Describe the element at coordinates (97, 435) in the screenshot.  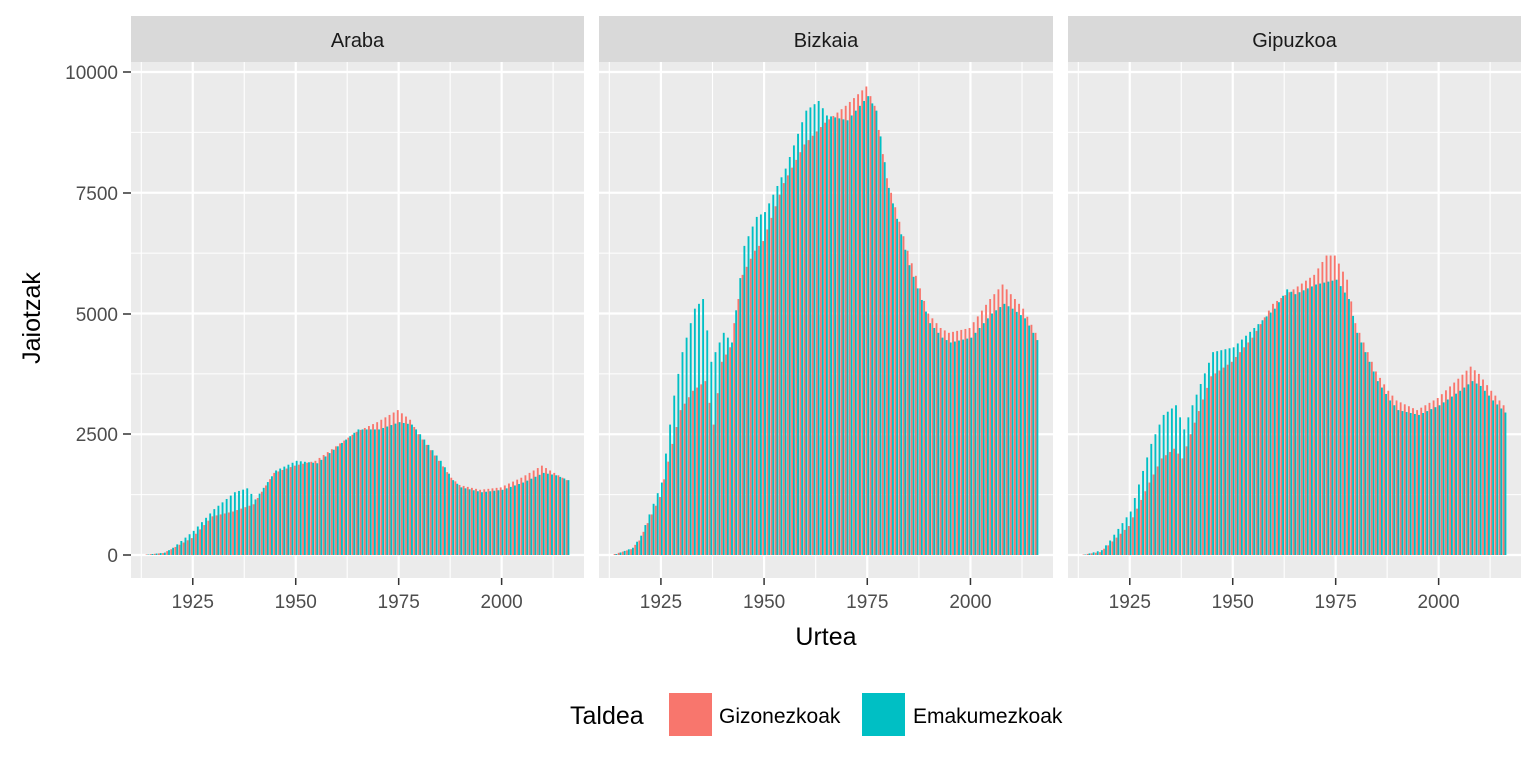
I see `y-tick-label: 2500` at that location.